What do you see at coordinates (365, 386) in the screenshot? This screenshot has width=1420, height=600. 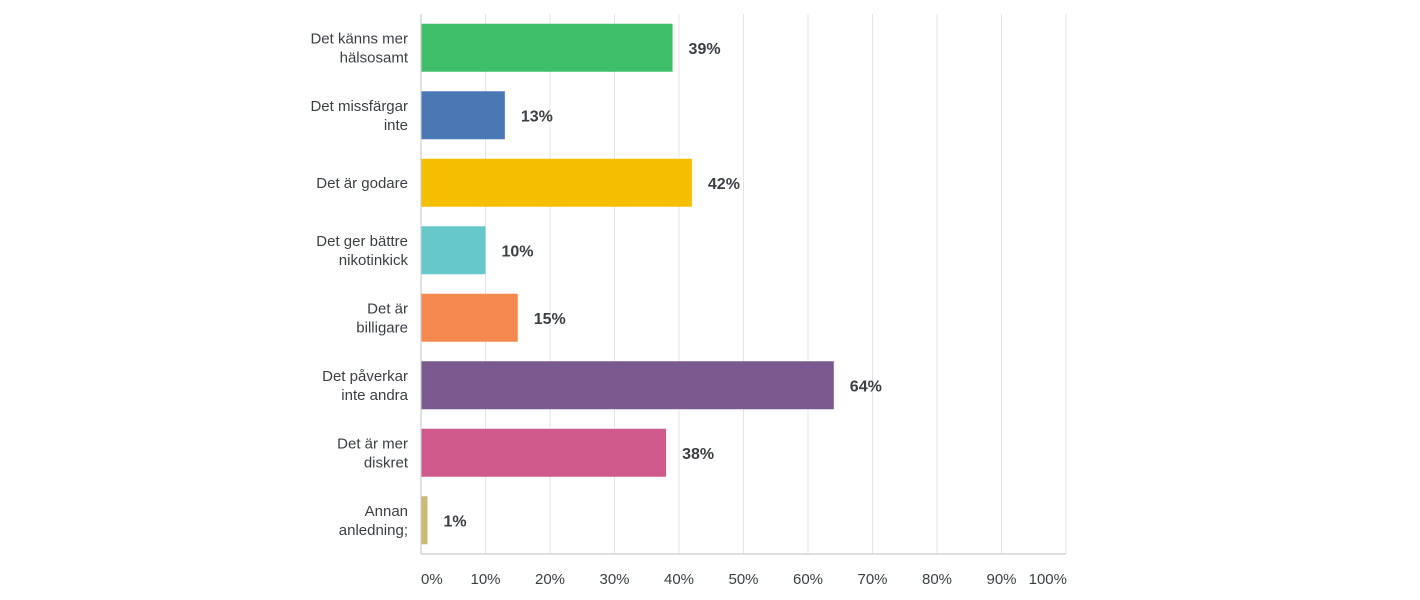 I see `category-label-5: Det påverkar inte andra` at bounding box center [365, 386].